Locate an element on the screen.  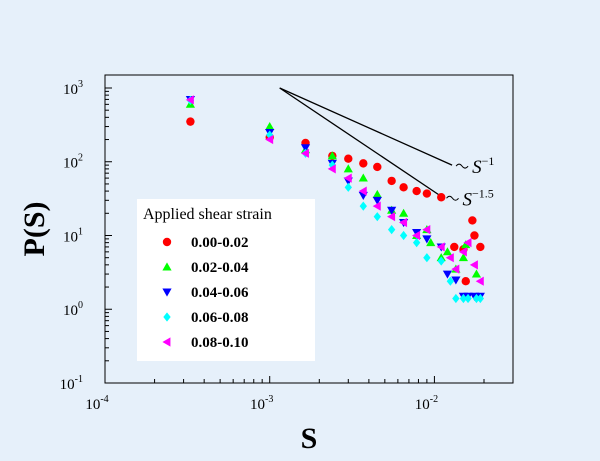
x-tick-label: 10⁻² is located at coordinates (426, 403).